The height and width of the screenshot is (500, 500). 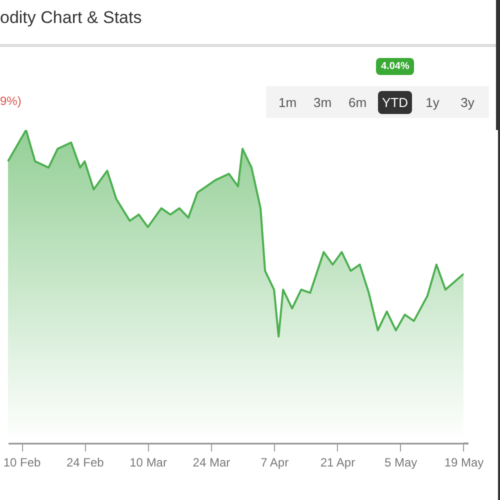 What do you see at coordinates (338, 463) in the screenshot?
I see `x-tick-label: 21 Apr` at bounding box center [338, 463].